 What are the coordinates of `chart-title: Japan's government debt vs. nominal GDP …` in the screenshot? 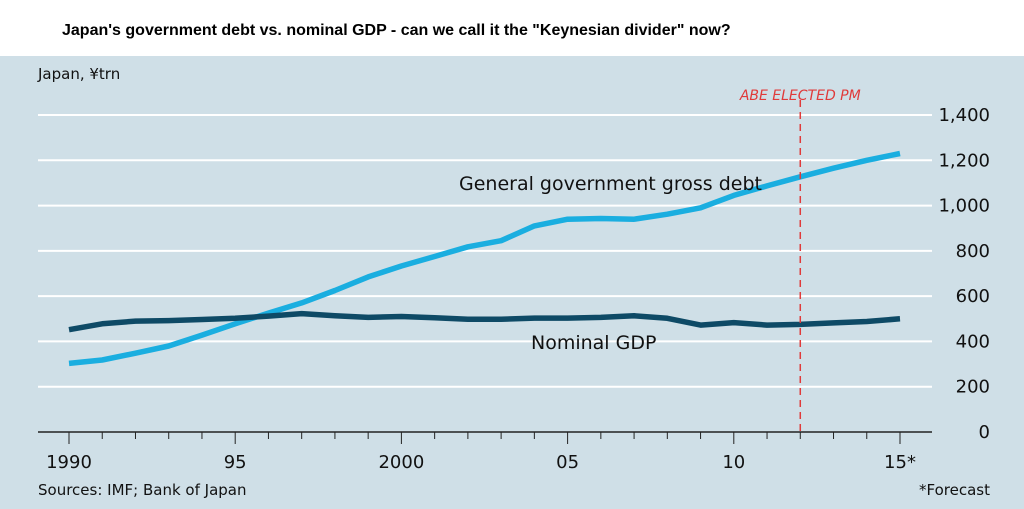 It's located at (396, 30).